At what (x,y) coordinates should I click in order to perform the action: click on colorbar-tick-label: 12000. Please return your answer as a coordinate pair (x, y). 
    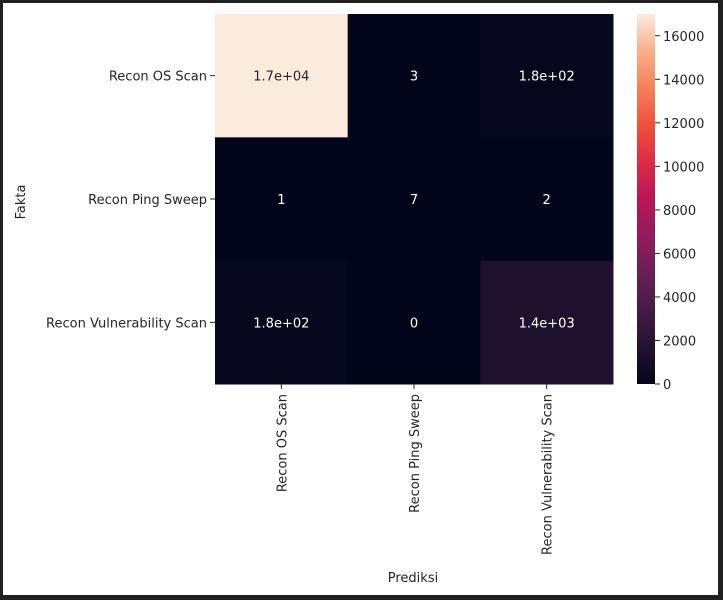
    Looking at the image, I should click on (683, 124).